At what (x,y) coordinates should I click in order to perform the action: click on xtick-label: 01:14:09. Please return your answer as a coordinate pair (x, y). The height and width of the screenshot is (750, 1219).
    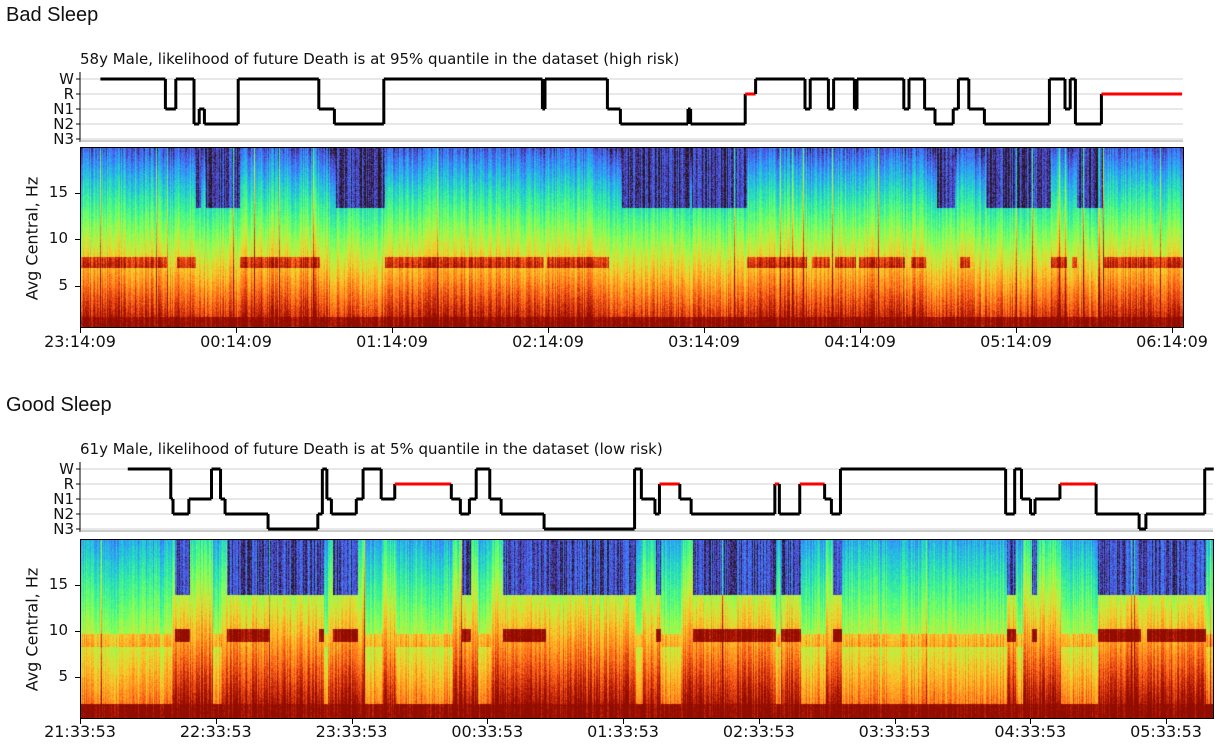
    Looking at the image, I should click on (392, 341).